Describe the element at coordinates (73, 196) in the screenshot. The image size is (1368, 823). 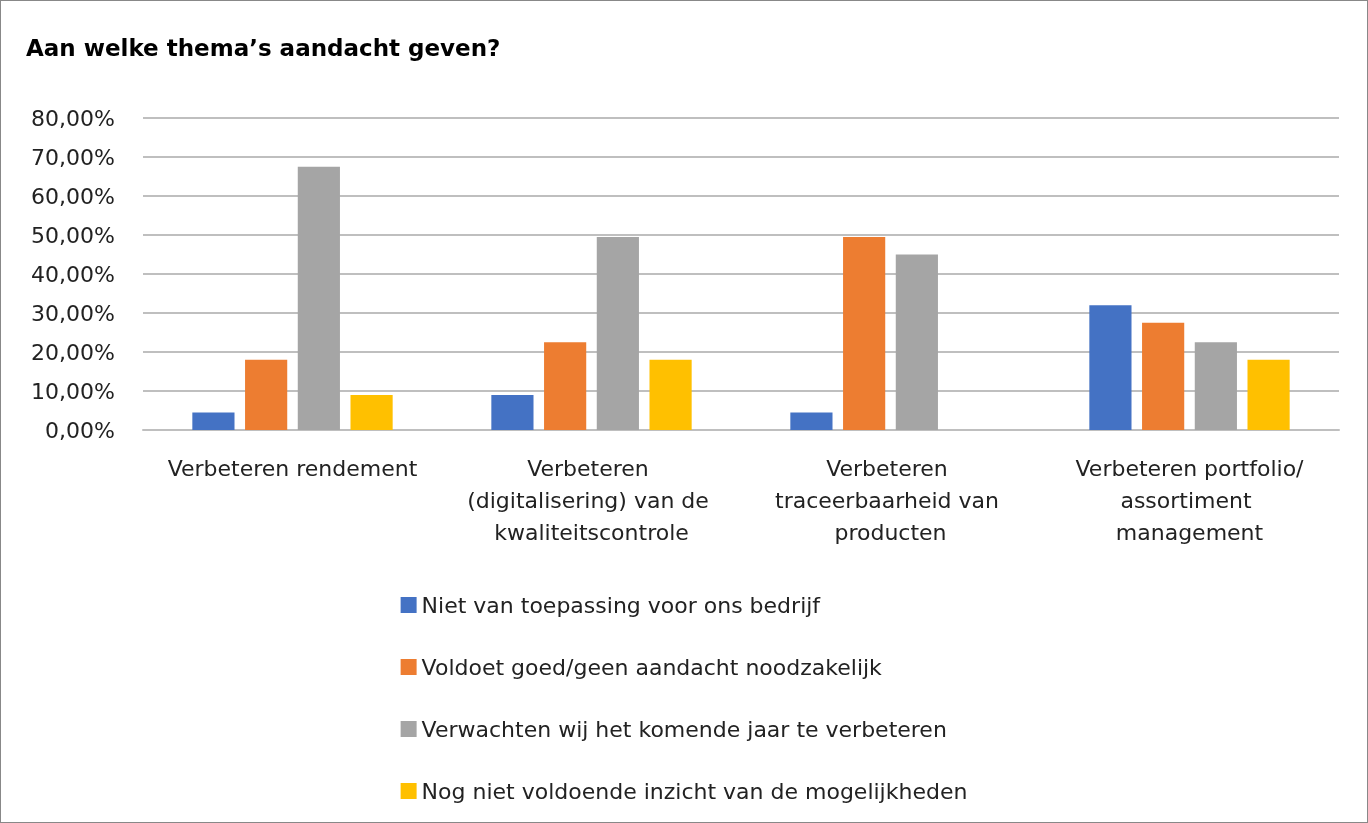
I see `y-tick-label: 60,00%` at that location.